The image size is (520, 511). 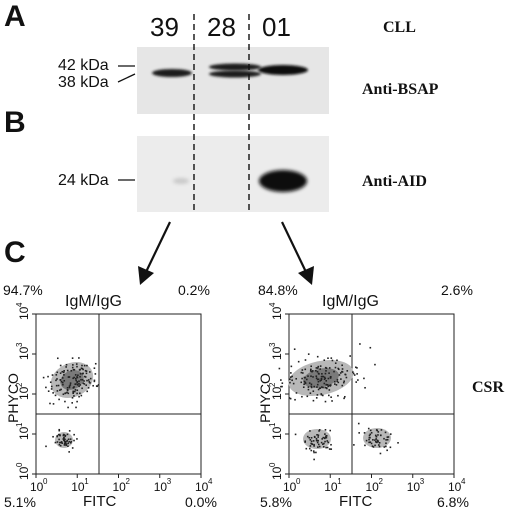 What do you see at coordinates (457, 290) in the screenshot?
I see `right-q-ur: 2.6%` at bounding box center [457, 290].